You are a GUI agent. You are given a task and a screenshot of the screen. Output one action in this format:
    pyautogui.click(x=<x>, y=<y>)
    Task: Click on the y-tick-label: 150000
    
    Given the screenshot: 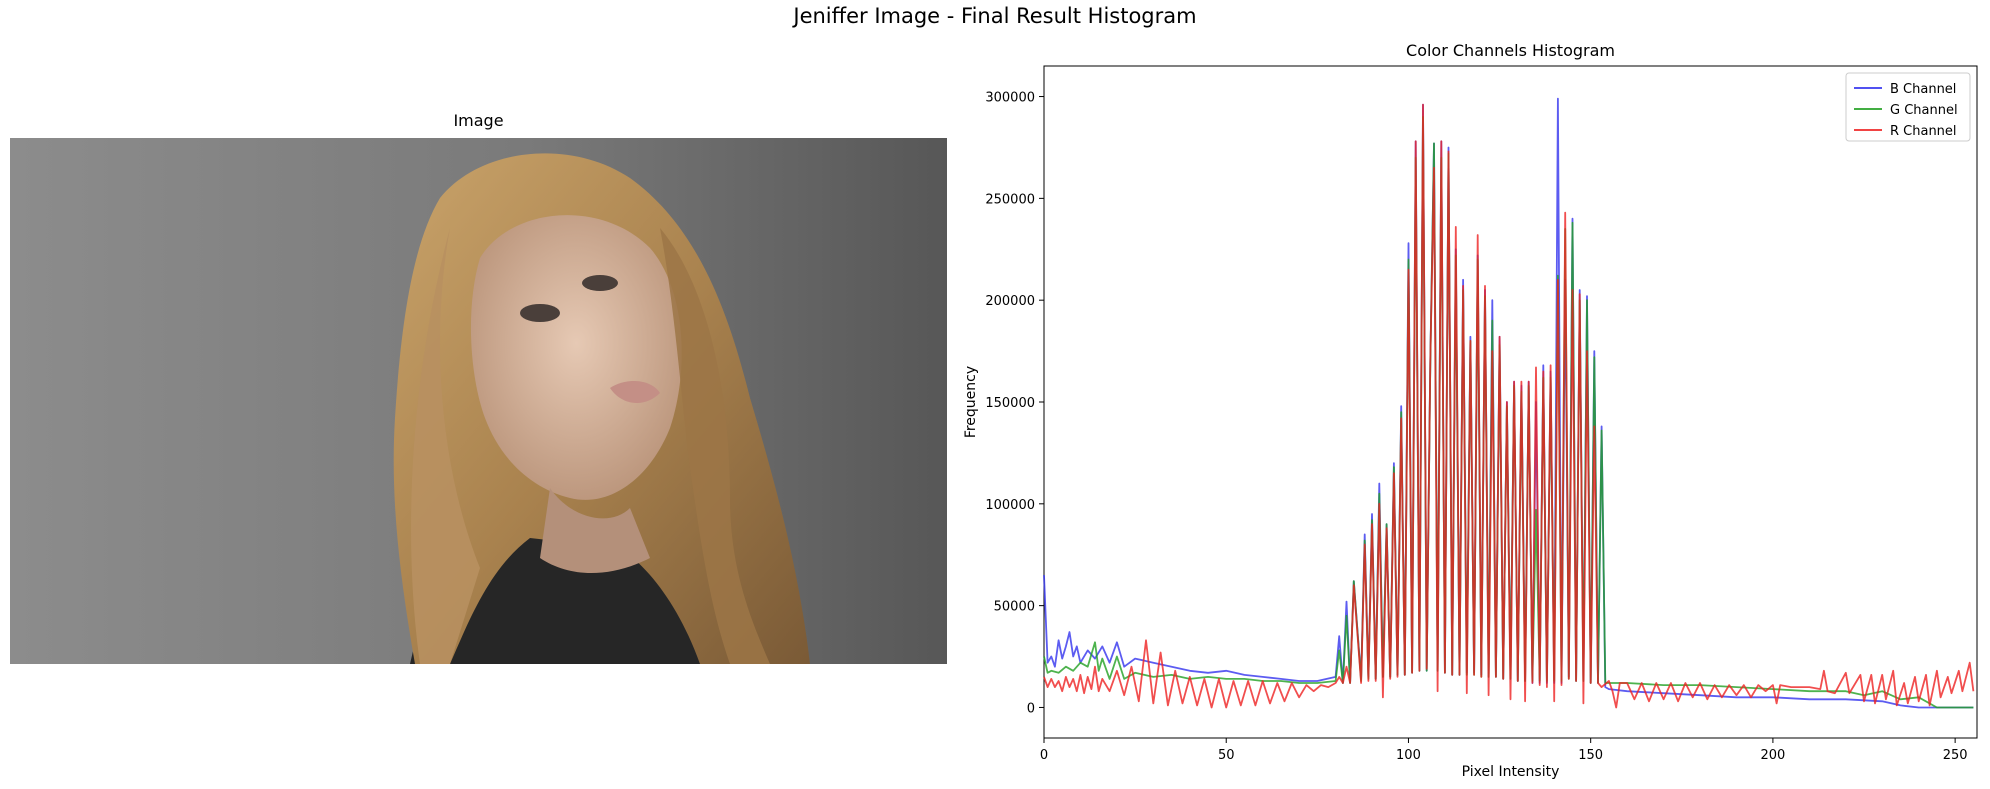 What is the action you would take?
    pyautogui.click(x=1010, y=403)
    